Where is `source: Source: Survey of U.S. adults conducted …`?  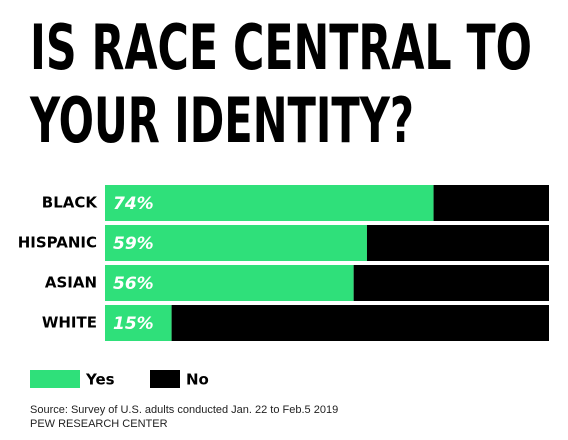
source: Source: Survey of U.S. adults conducted … is located at coordinates (184, 410).